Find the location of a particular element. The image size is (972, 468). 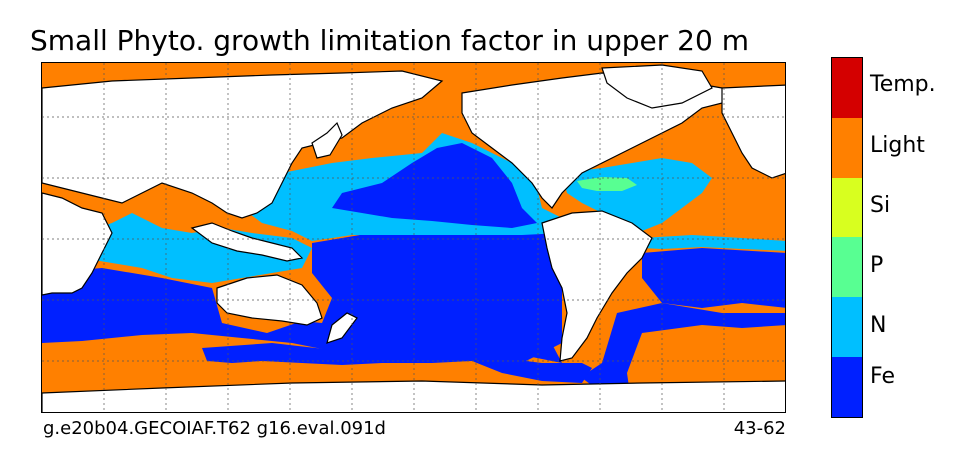

asia-landmass is located at coordinates (243, 144).